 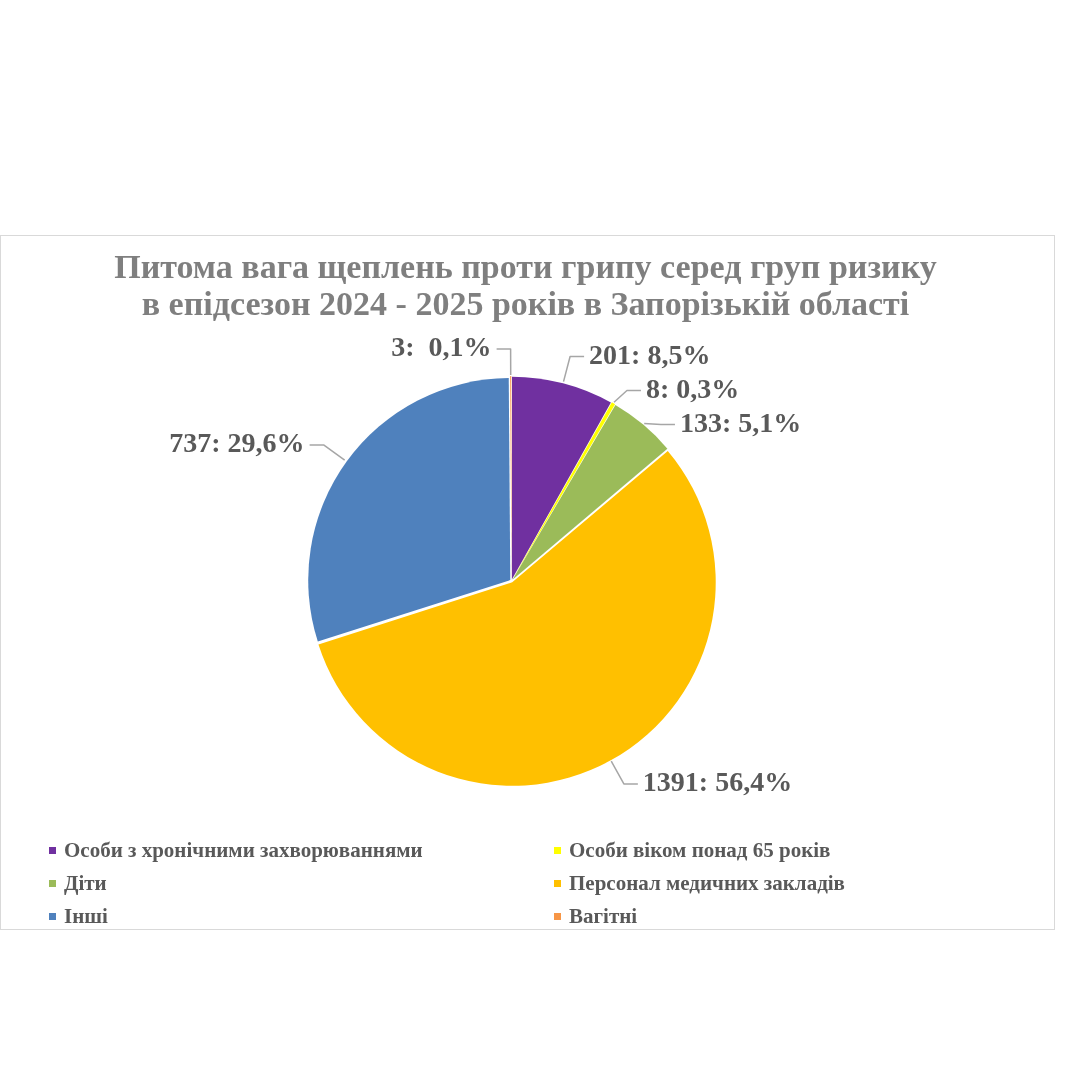 What do you see at coordinates (237, 443) in the screenshot?
I see `data-label: 737: 29,6%` at bounding box center [237, 443].